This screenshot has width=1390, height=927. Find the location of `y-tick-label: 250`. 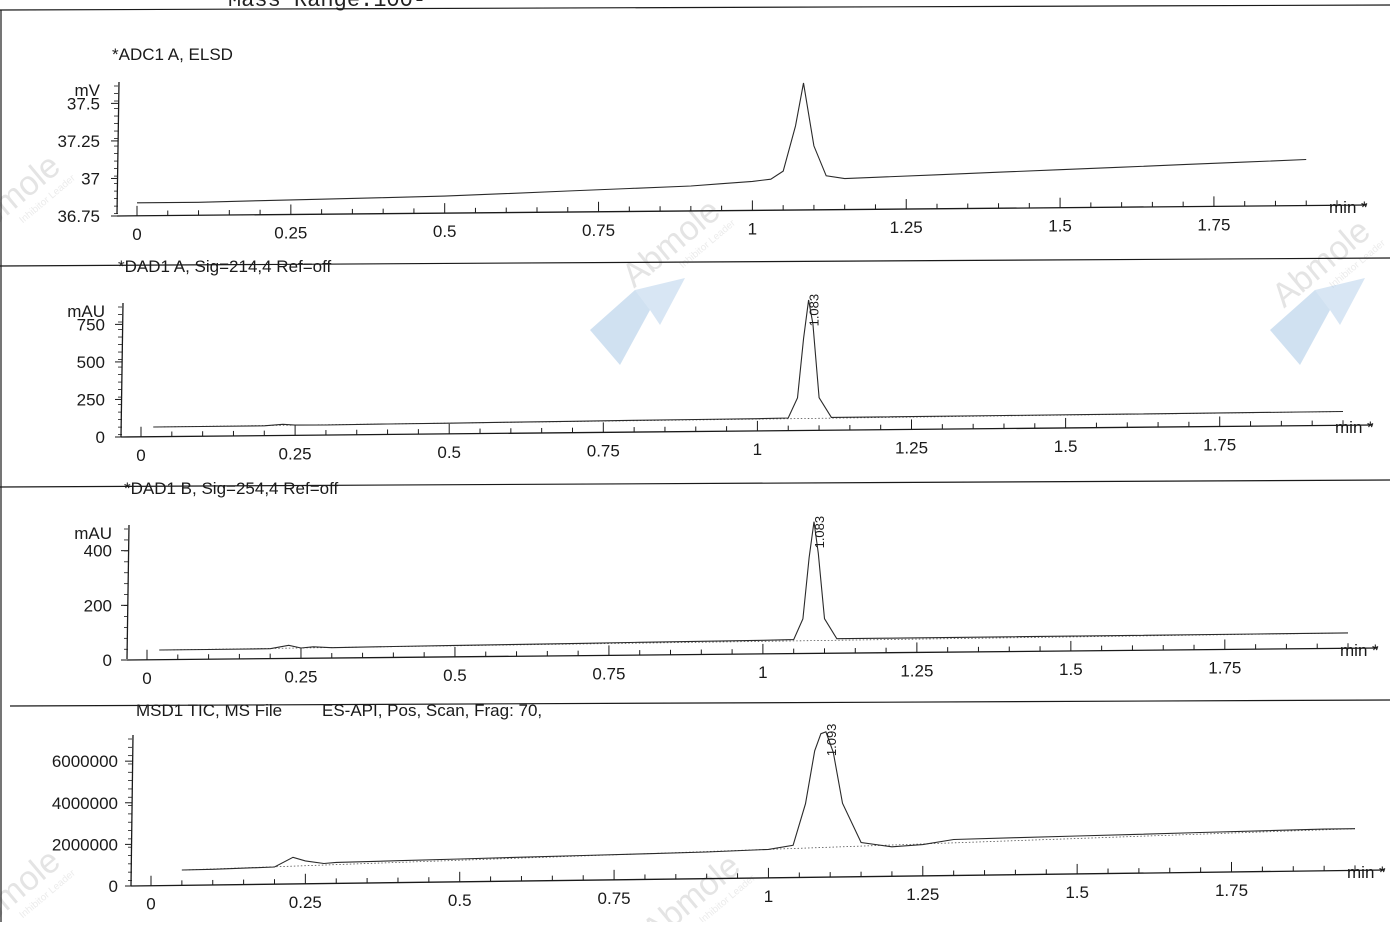

y-tick-label: 250 is located at coordinates (91, 399).